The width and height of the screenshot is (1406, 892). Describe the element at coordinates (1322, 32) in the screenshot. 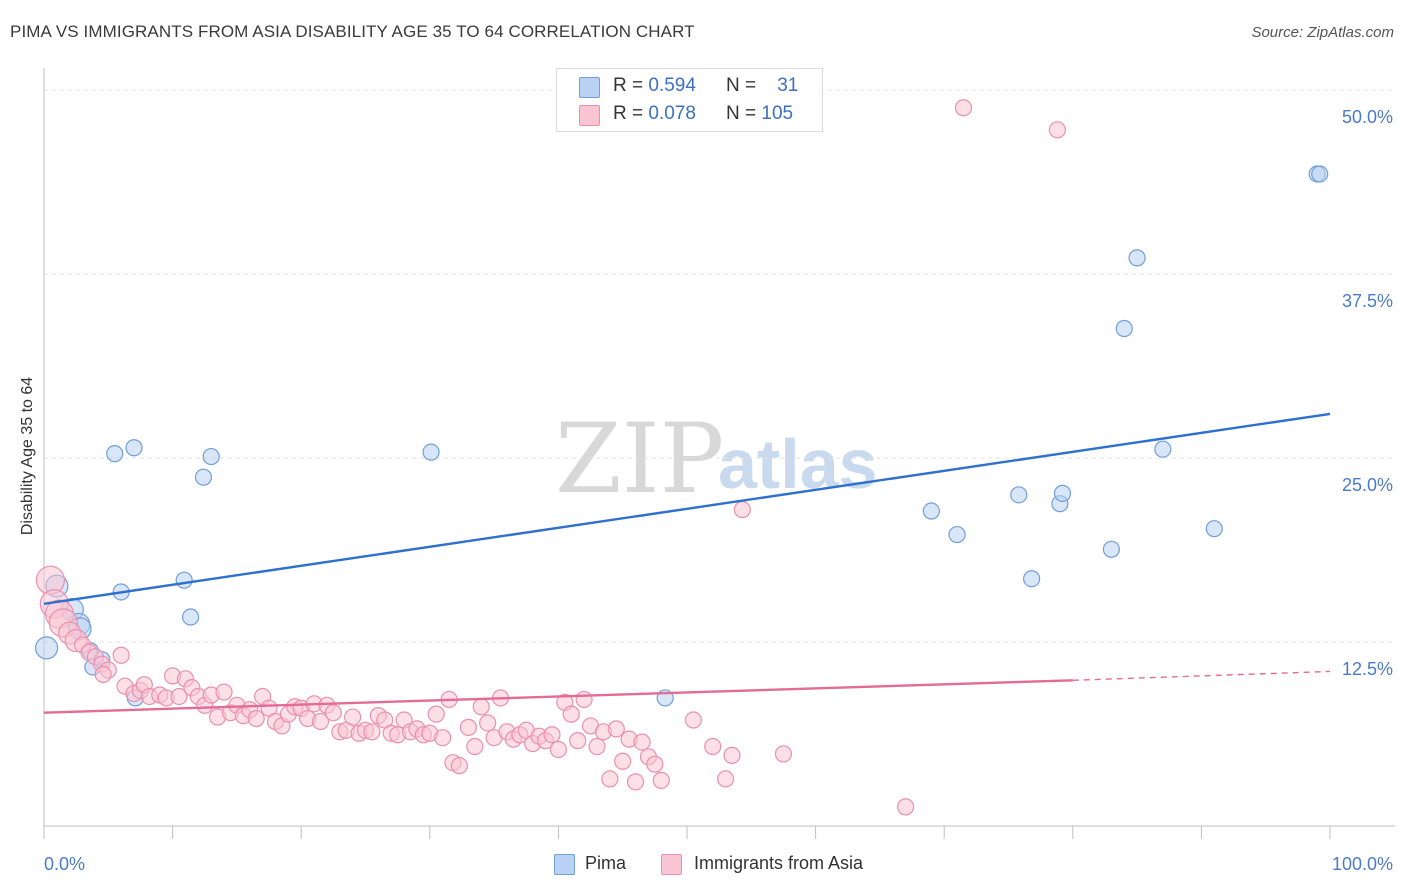

I see `source-label: Source: ZipAtlas.com` at that location.